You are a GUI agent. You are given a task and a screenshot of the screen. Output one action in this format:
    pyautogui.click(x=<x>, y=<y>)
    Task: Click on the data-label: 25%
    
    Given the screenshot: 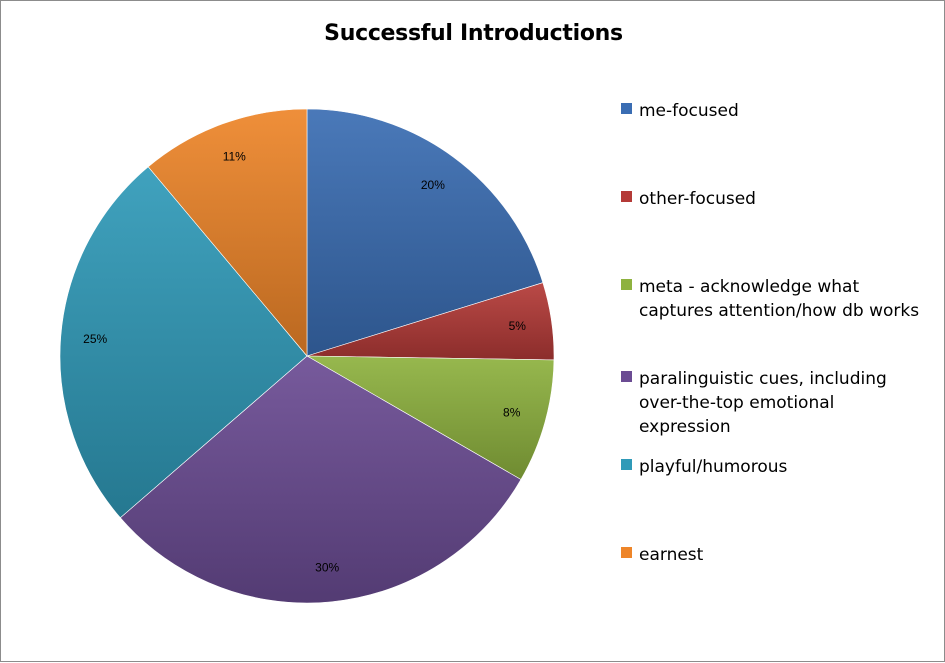 What is the action you would take?
    pyautogui.click(x=95, y=339)
    